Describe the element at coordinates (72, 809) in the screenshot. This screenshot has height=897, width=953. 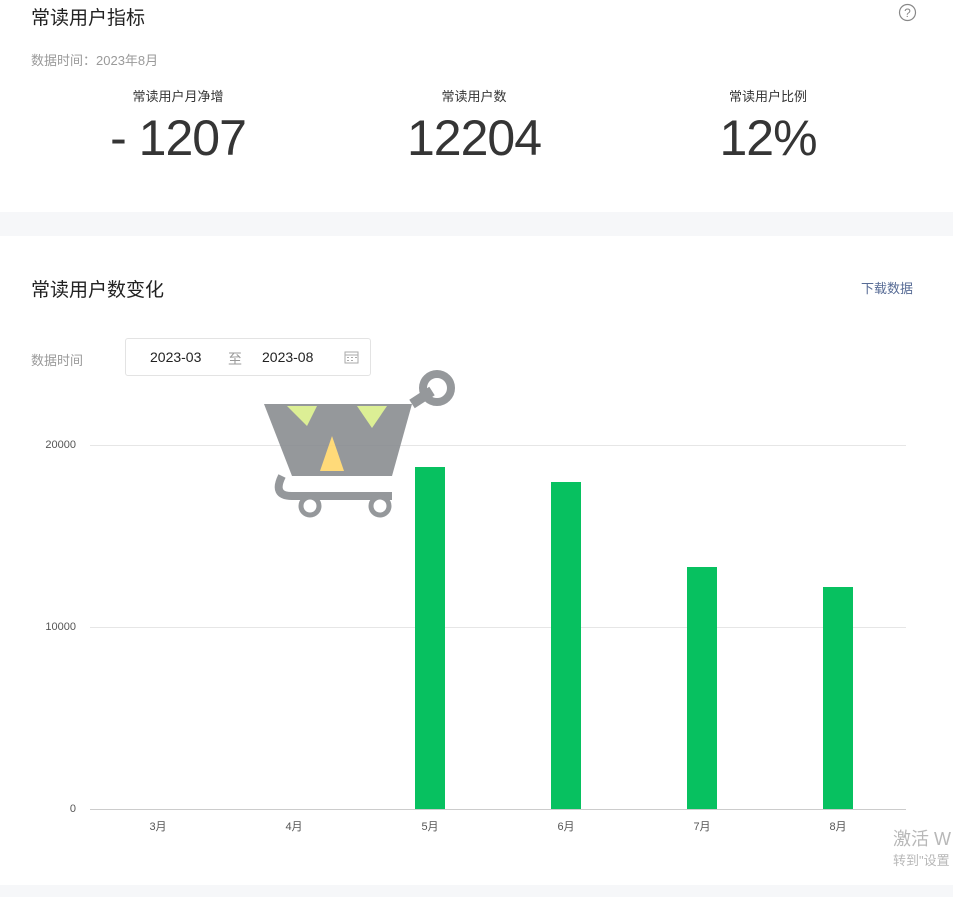
I see `y-tick: 0` at that location.